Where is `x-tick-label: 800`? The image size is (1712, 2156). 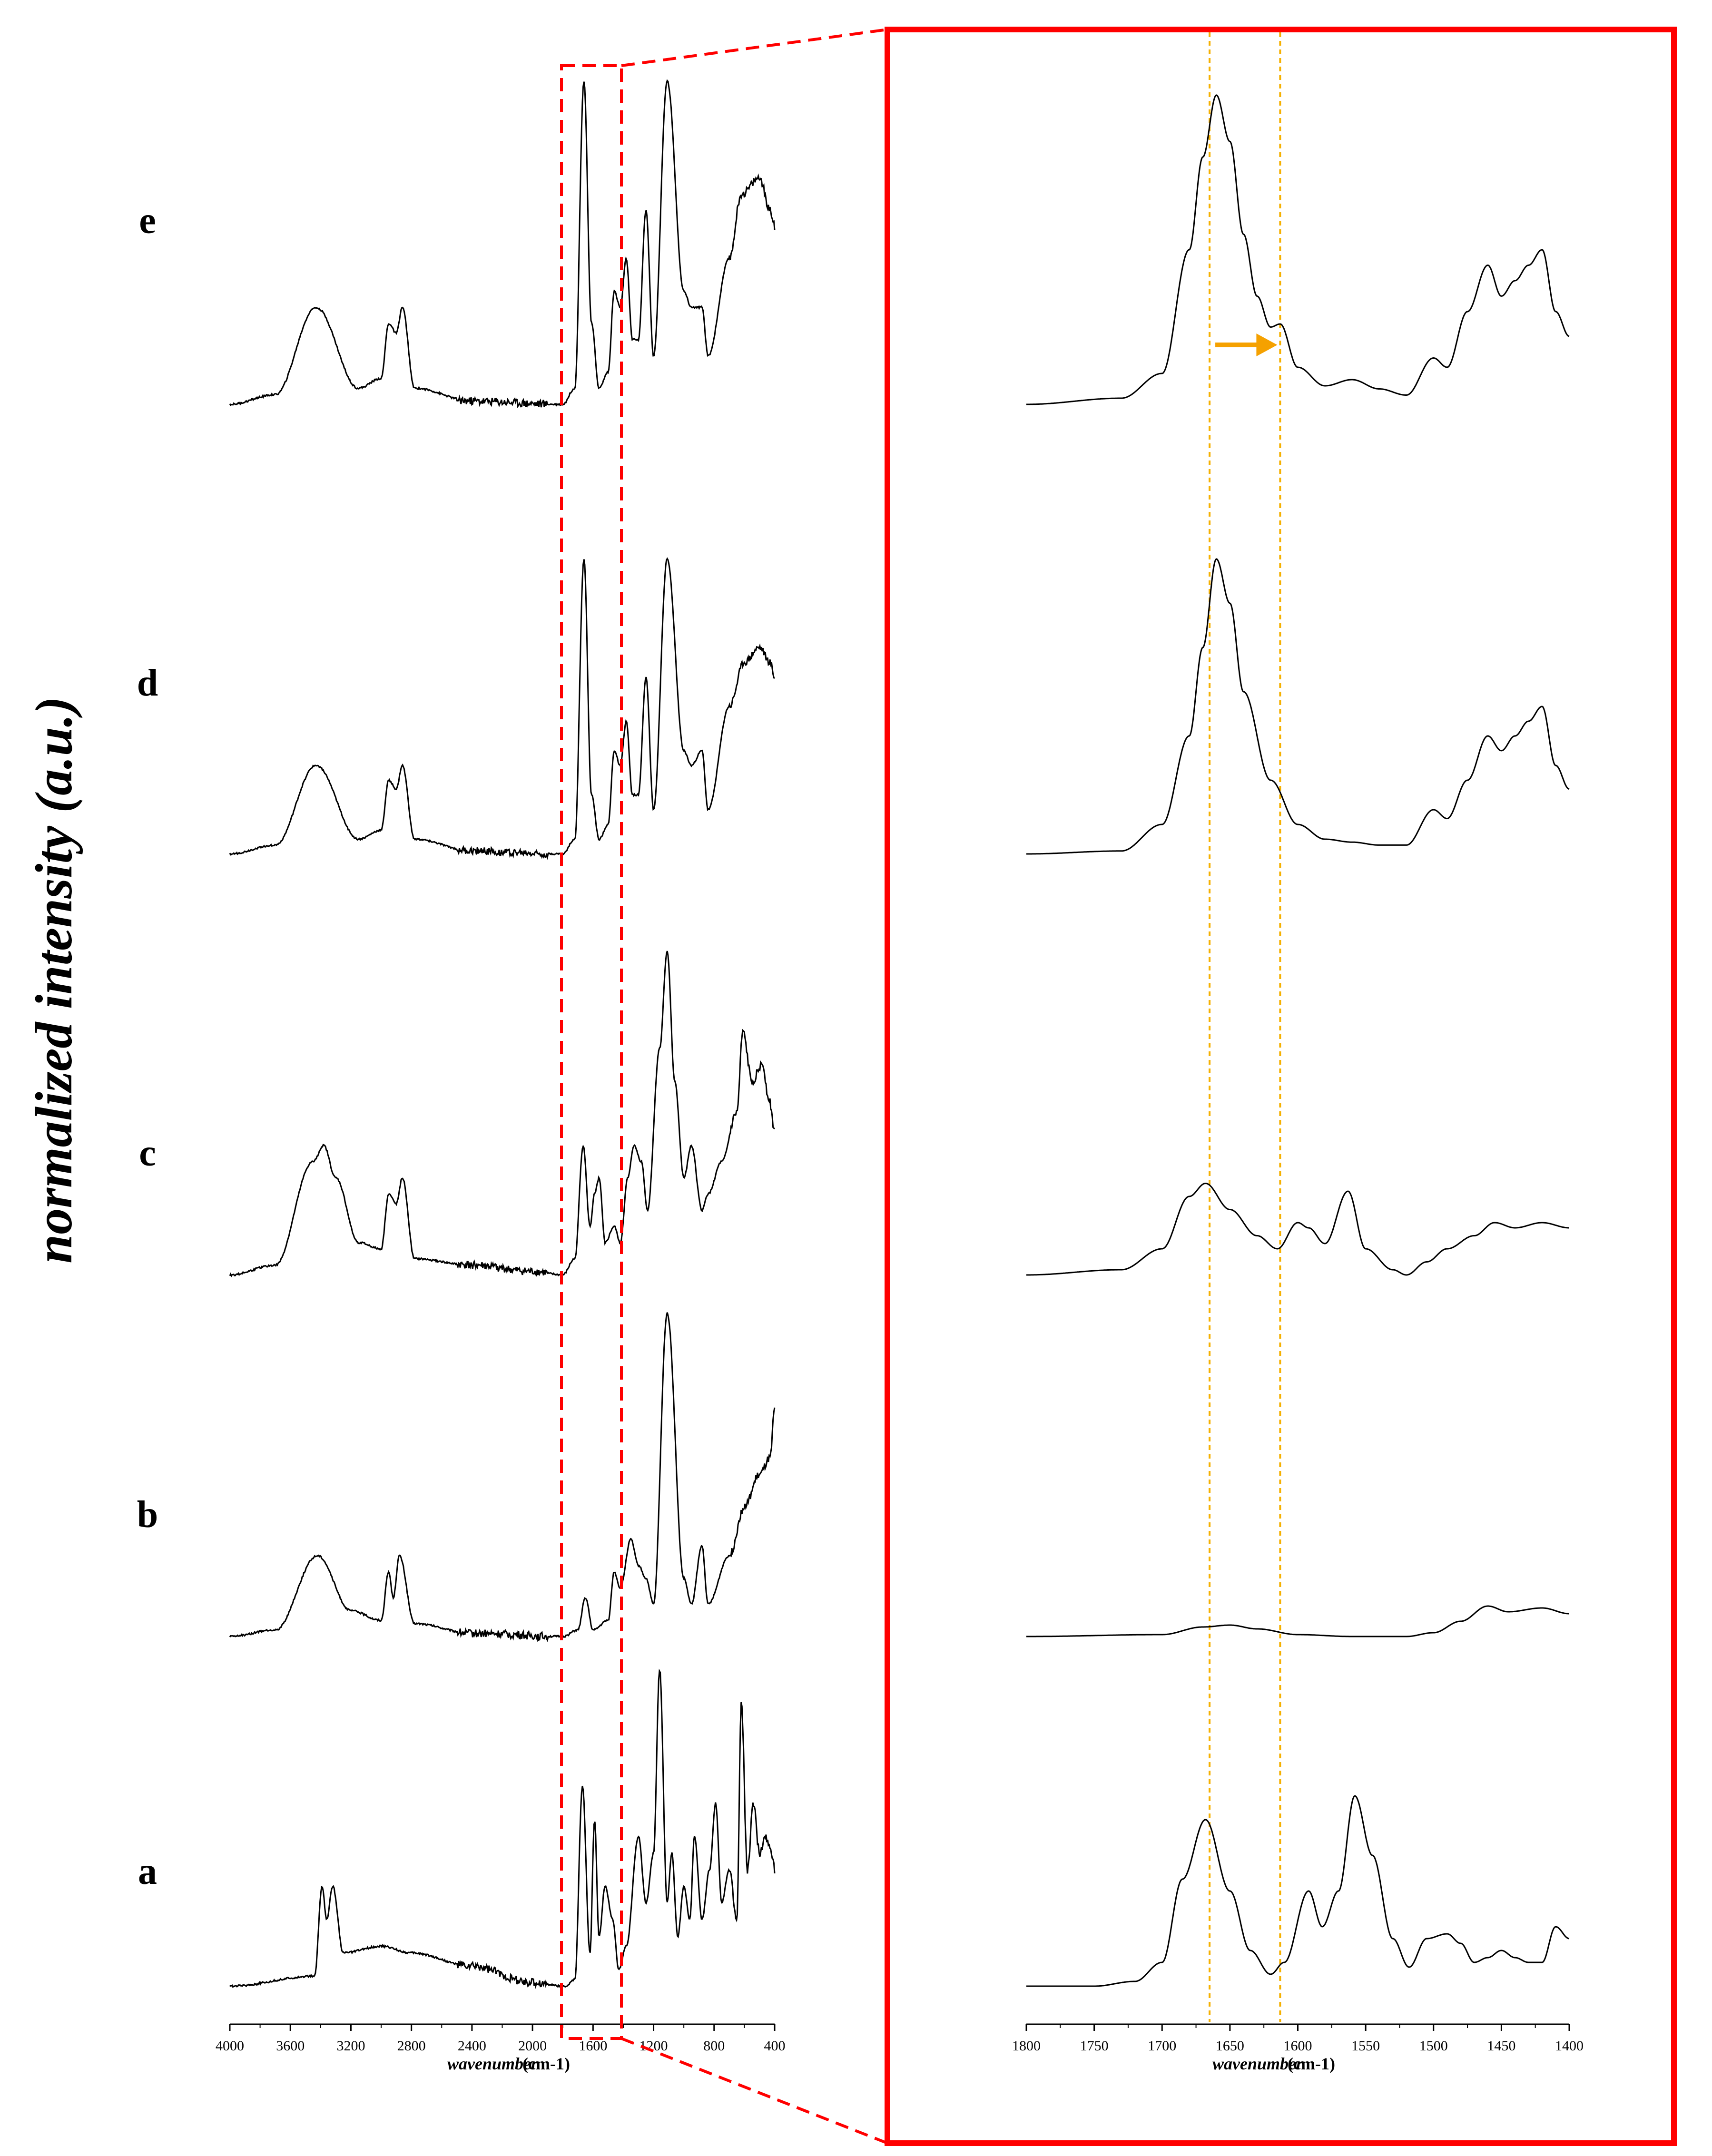
x-tick-label: 800 is located at coordinates (714, 2046).